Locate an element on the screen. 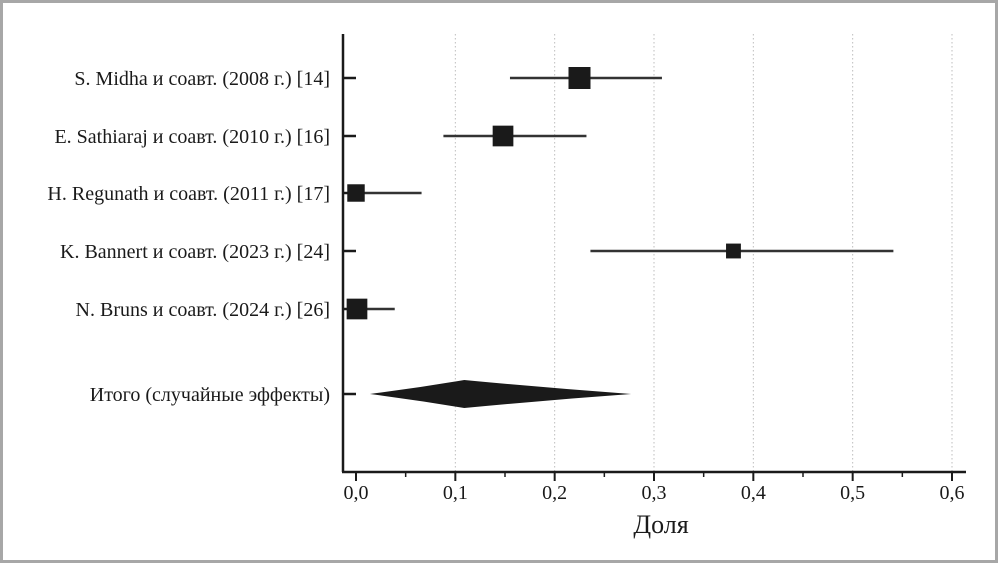 This screenshot has width=998, height=563. x-tick-label: 0,3 is located at coordinates (654, 493).